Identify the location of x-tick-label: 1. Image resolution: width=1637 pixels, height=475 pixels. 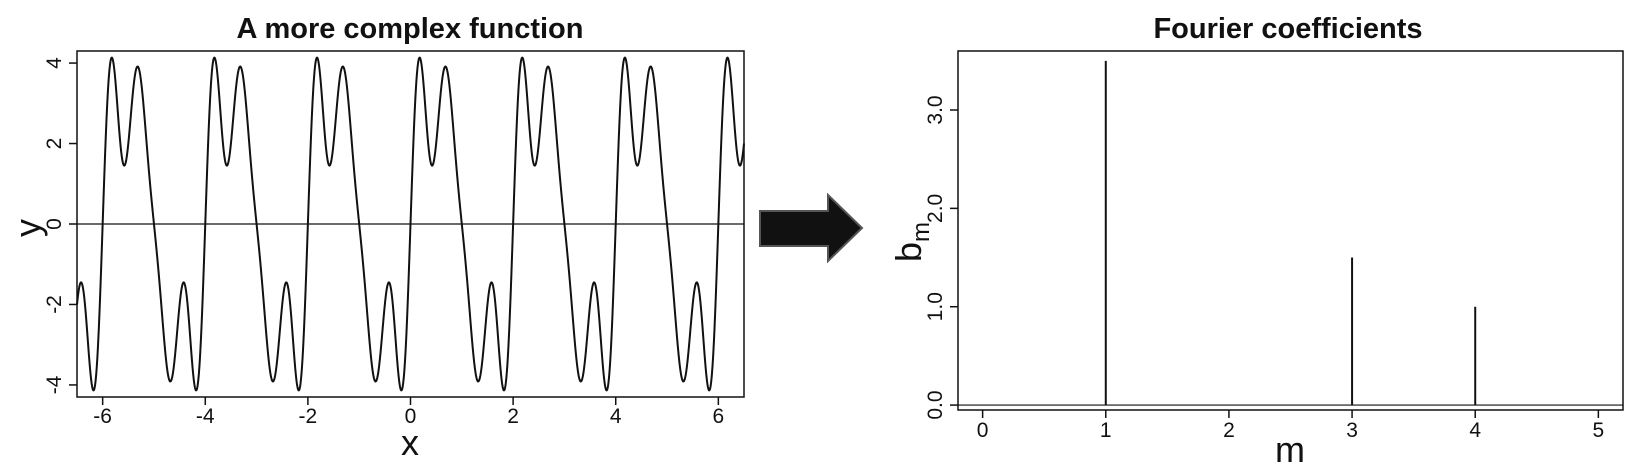
(1106, 430).